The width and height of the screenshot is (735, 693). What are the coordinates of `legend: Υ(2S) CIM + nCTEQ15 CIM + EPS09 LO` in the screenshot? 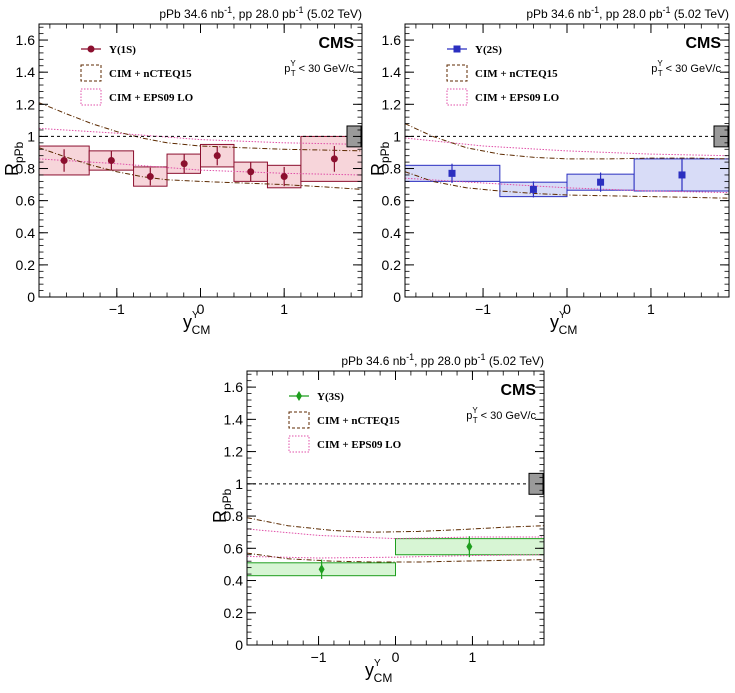 It's located at (503, 75).